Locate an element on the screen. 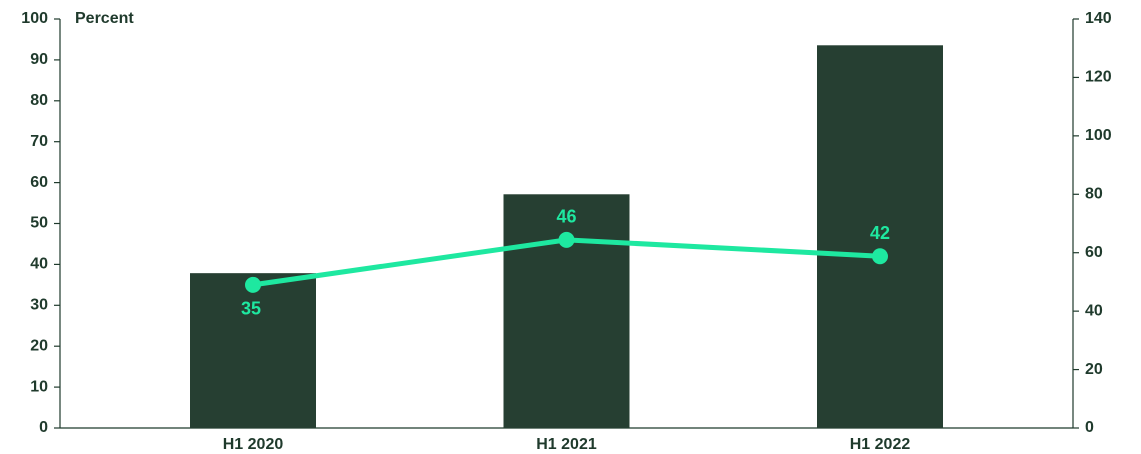  y-tick-label: 90 is located at coordinates (39, 59).